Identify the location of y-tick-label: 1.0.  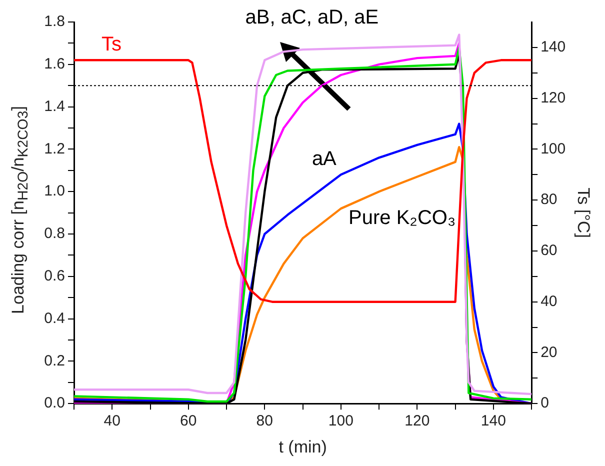
(54, 191).